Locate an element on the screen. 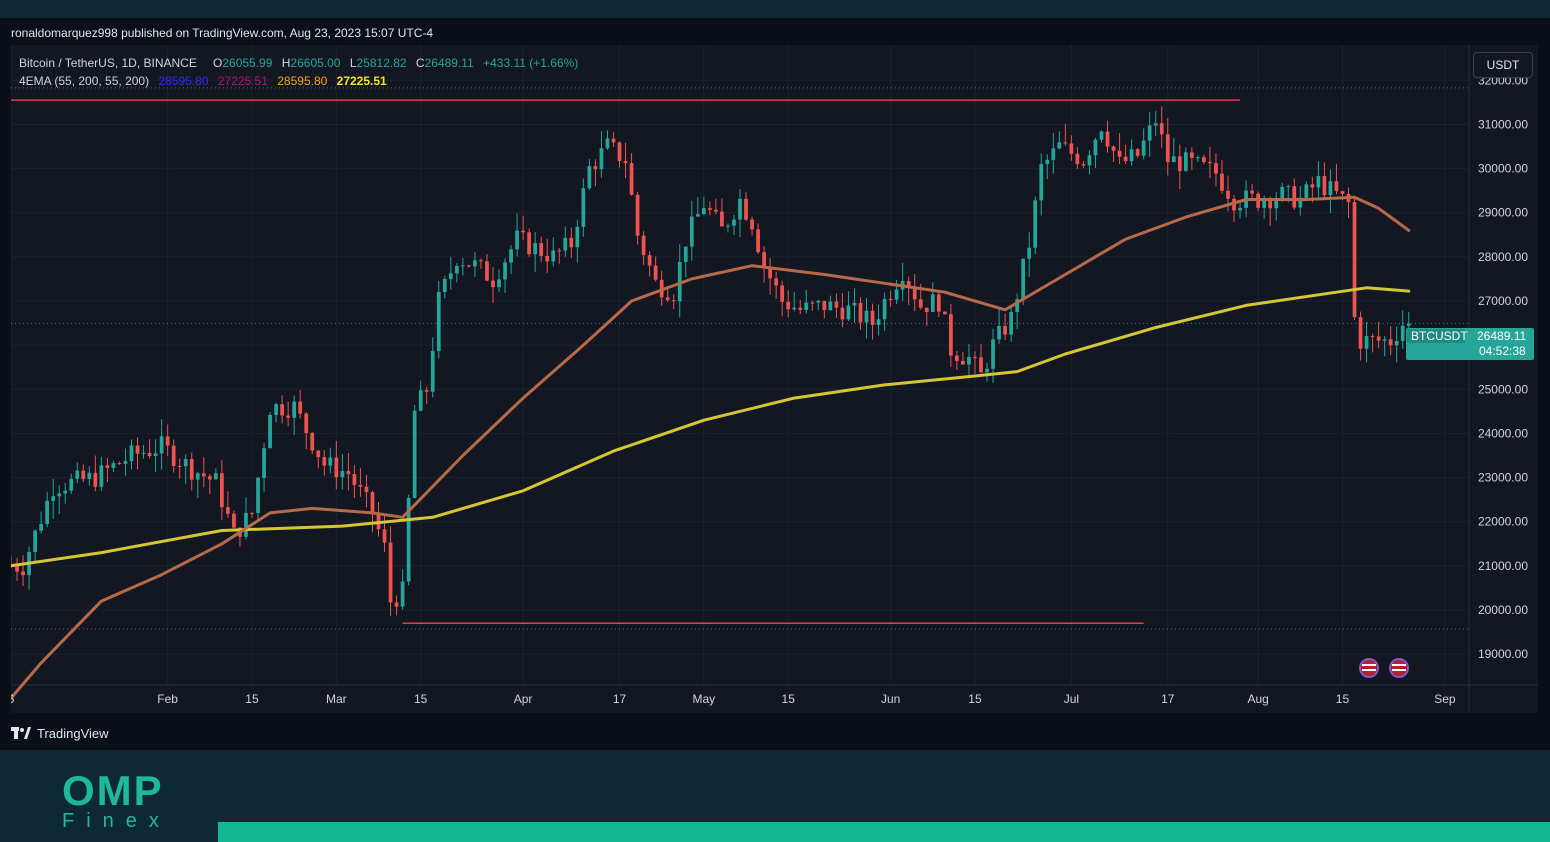 The image size is (1550, 842). tradingview-footer: TradingView is located at coordinates (60, 733).